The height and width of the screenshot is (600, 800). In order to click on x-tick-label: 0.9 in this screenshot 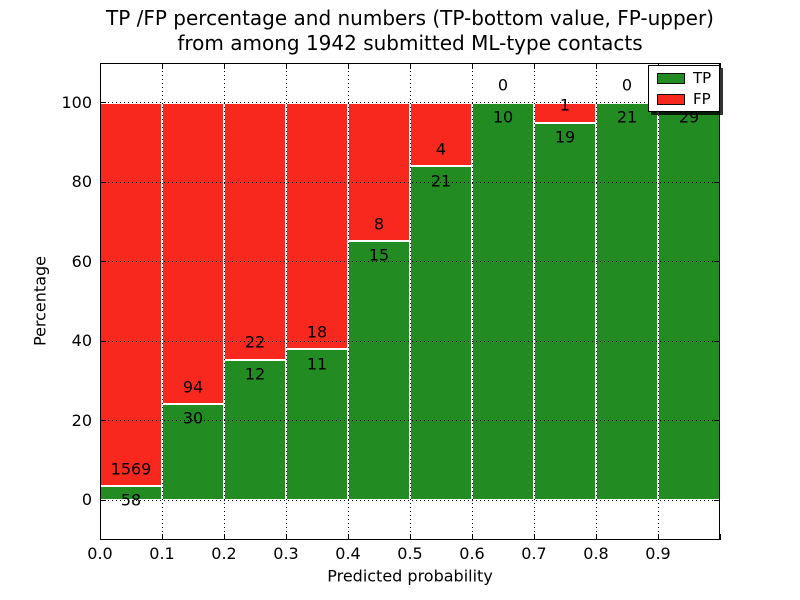, I will do `click(658, 553)`.